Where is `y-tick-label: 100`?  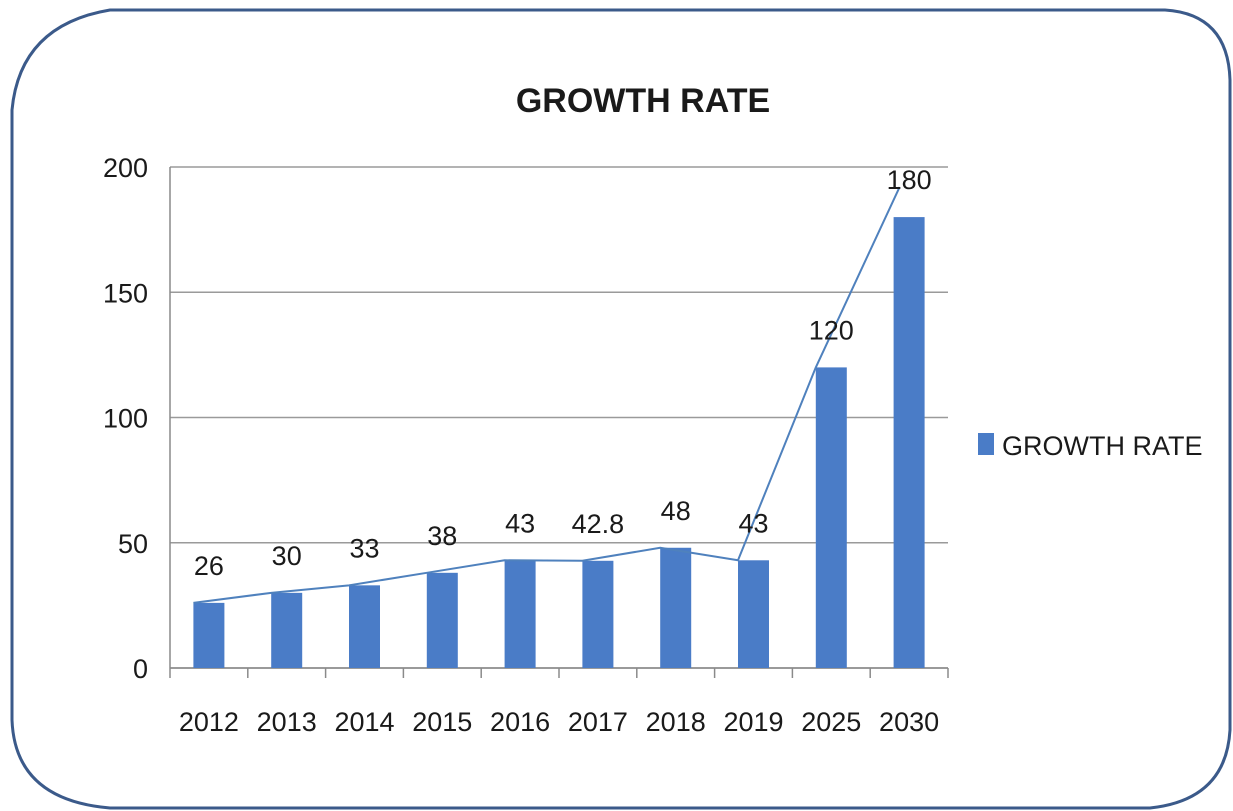
y-tick-label: 100 is located at coordinates (125, 419).